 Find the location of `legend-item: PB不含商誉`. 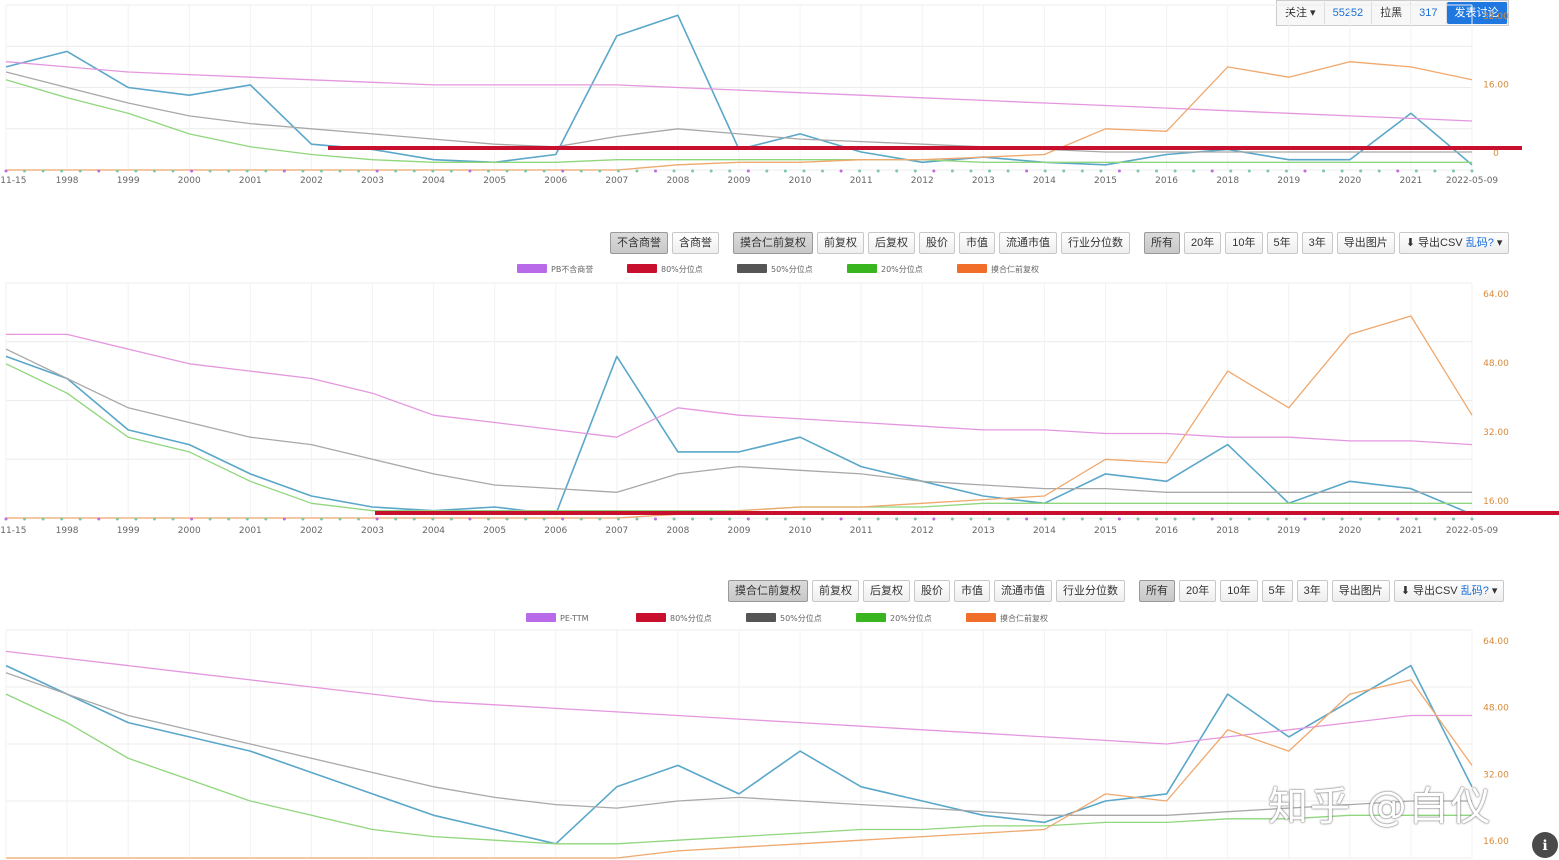

legend-item: PB不含商誉 is located at coordinates (555, 269).